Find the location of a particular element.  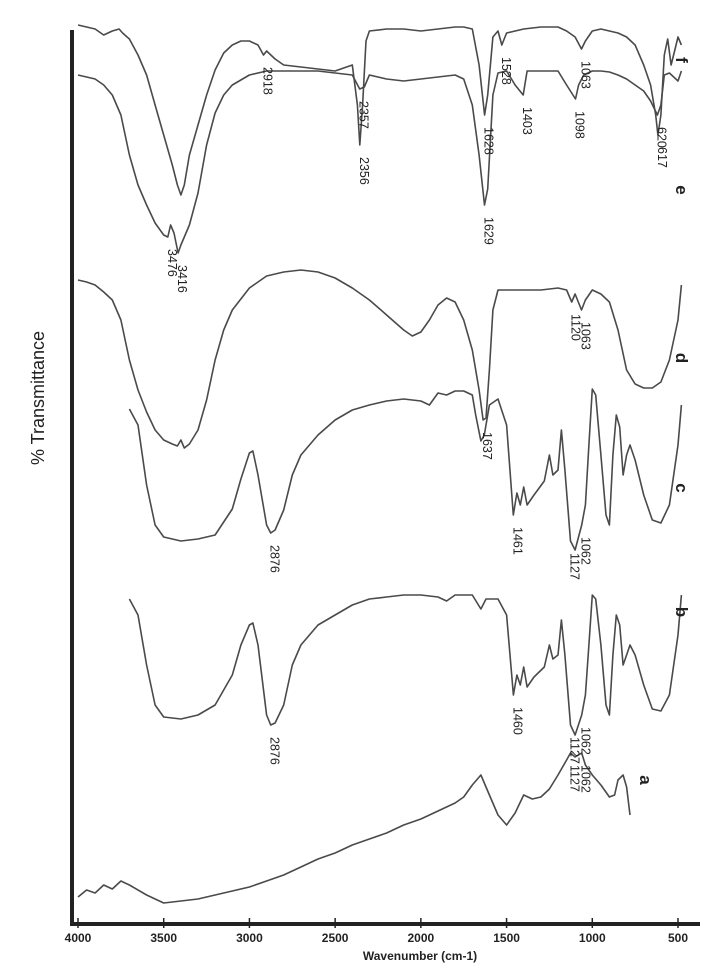

spectrum-line-b is located at coordinates (405, 665).